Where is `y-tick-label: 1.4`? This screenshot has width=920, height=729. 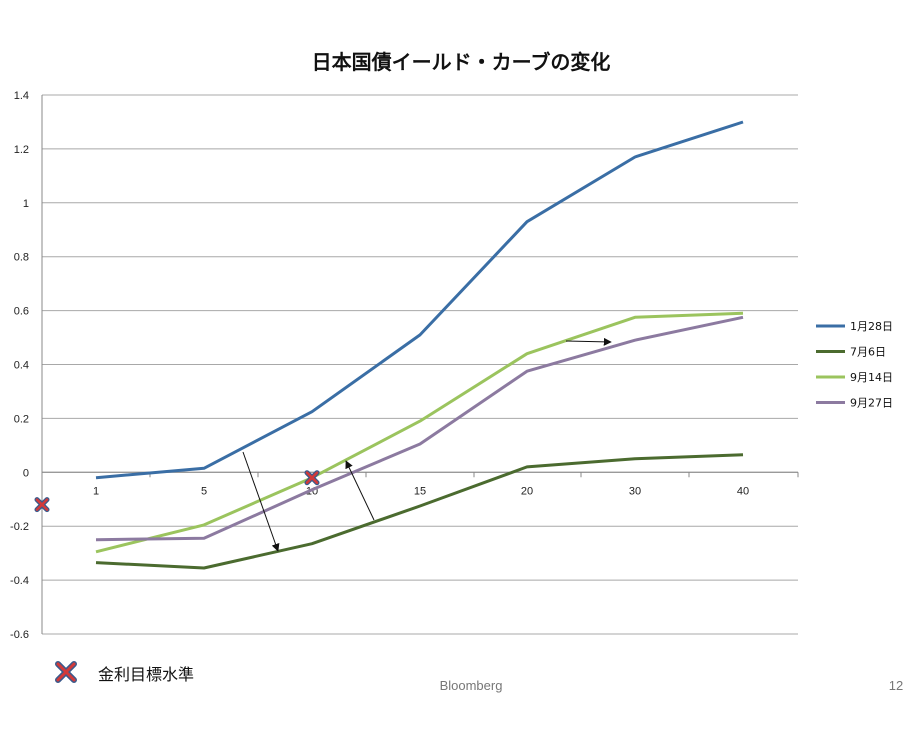 y-tick-label: 1.4 is located at coordinates (21, 96).